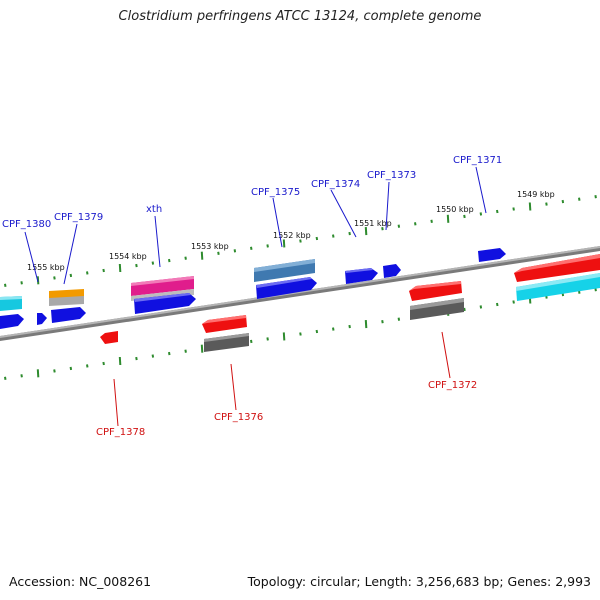  I want to click on accession-text: Accession: NC_008261, so click(80, 581).